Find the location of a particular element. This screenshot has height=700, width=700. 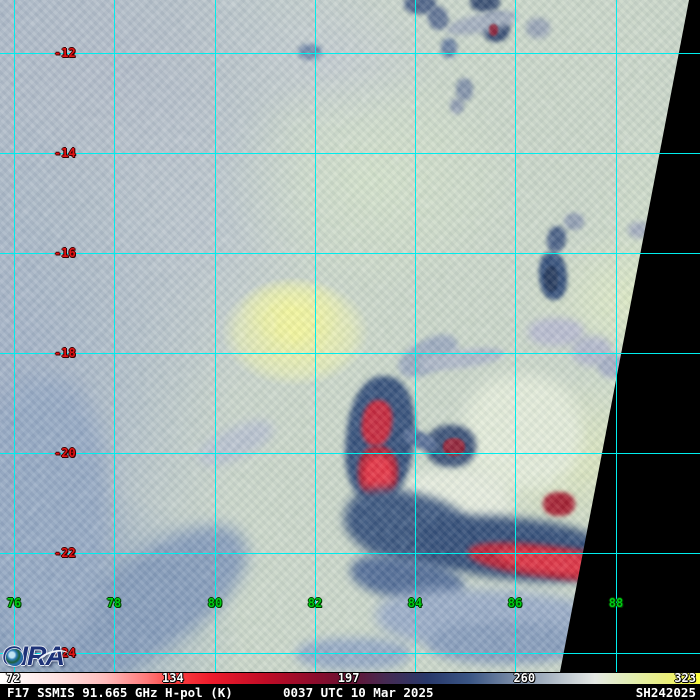

lon-label: 88 is located at coordinates (616, 603).